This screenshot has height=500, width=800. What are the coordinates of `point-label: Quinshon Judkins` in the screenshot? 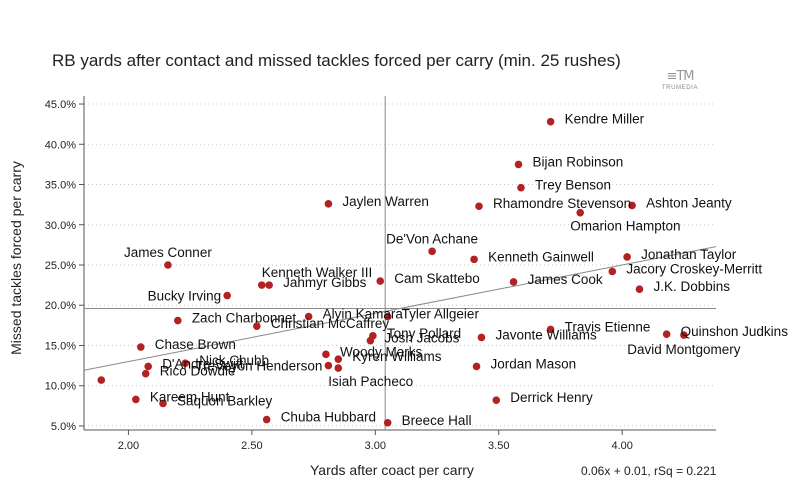 It's located at (735, 331).